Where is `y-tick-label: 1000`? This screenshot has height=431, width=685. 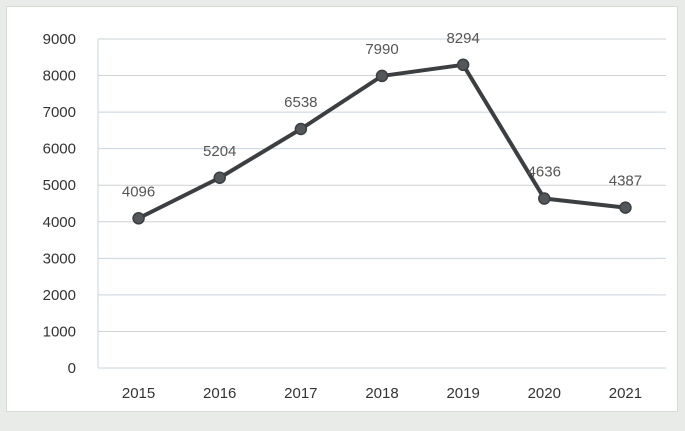
y-tick-label: 1000 is located at coordinates (59, 331).